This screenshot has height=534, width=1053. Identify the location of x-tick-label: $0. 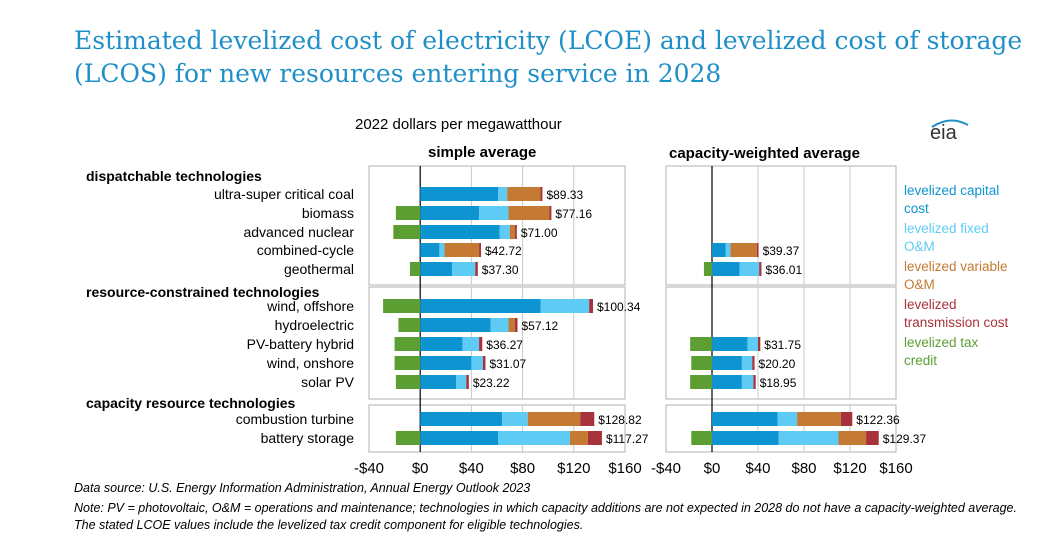
(420, 468).